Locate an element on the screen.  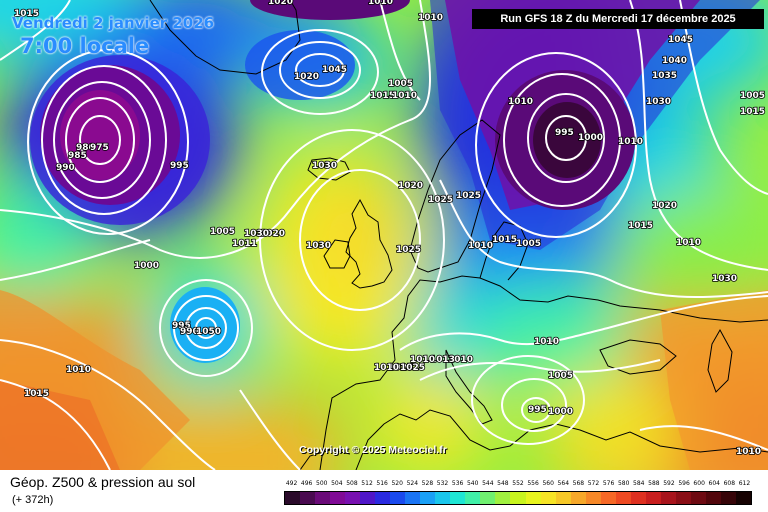
legend-value: 532 is located at coordinates (442, 483).